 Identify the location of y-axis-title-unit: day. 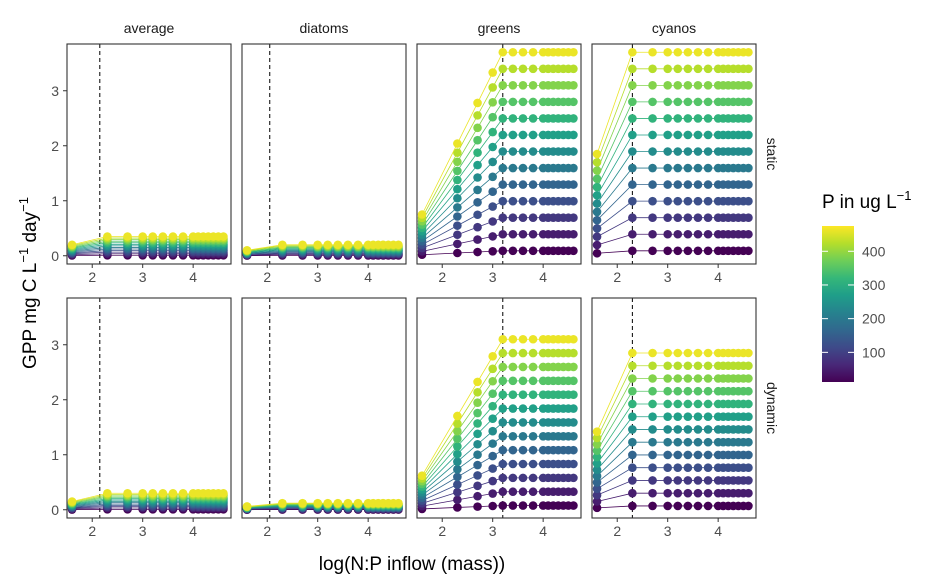
(30, 229).